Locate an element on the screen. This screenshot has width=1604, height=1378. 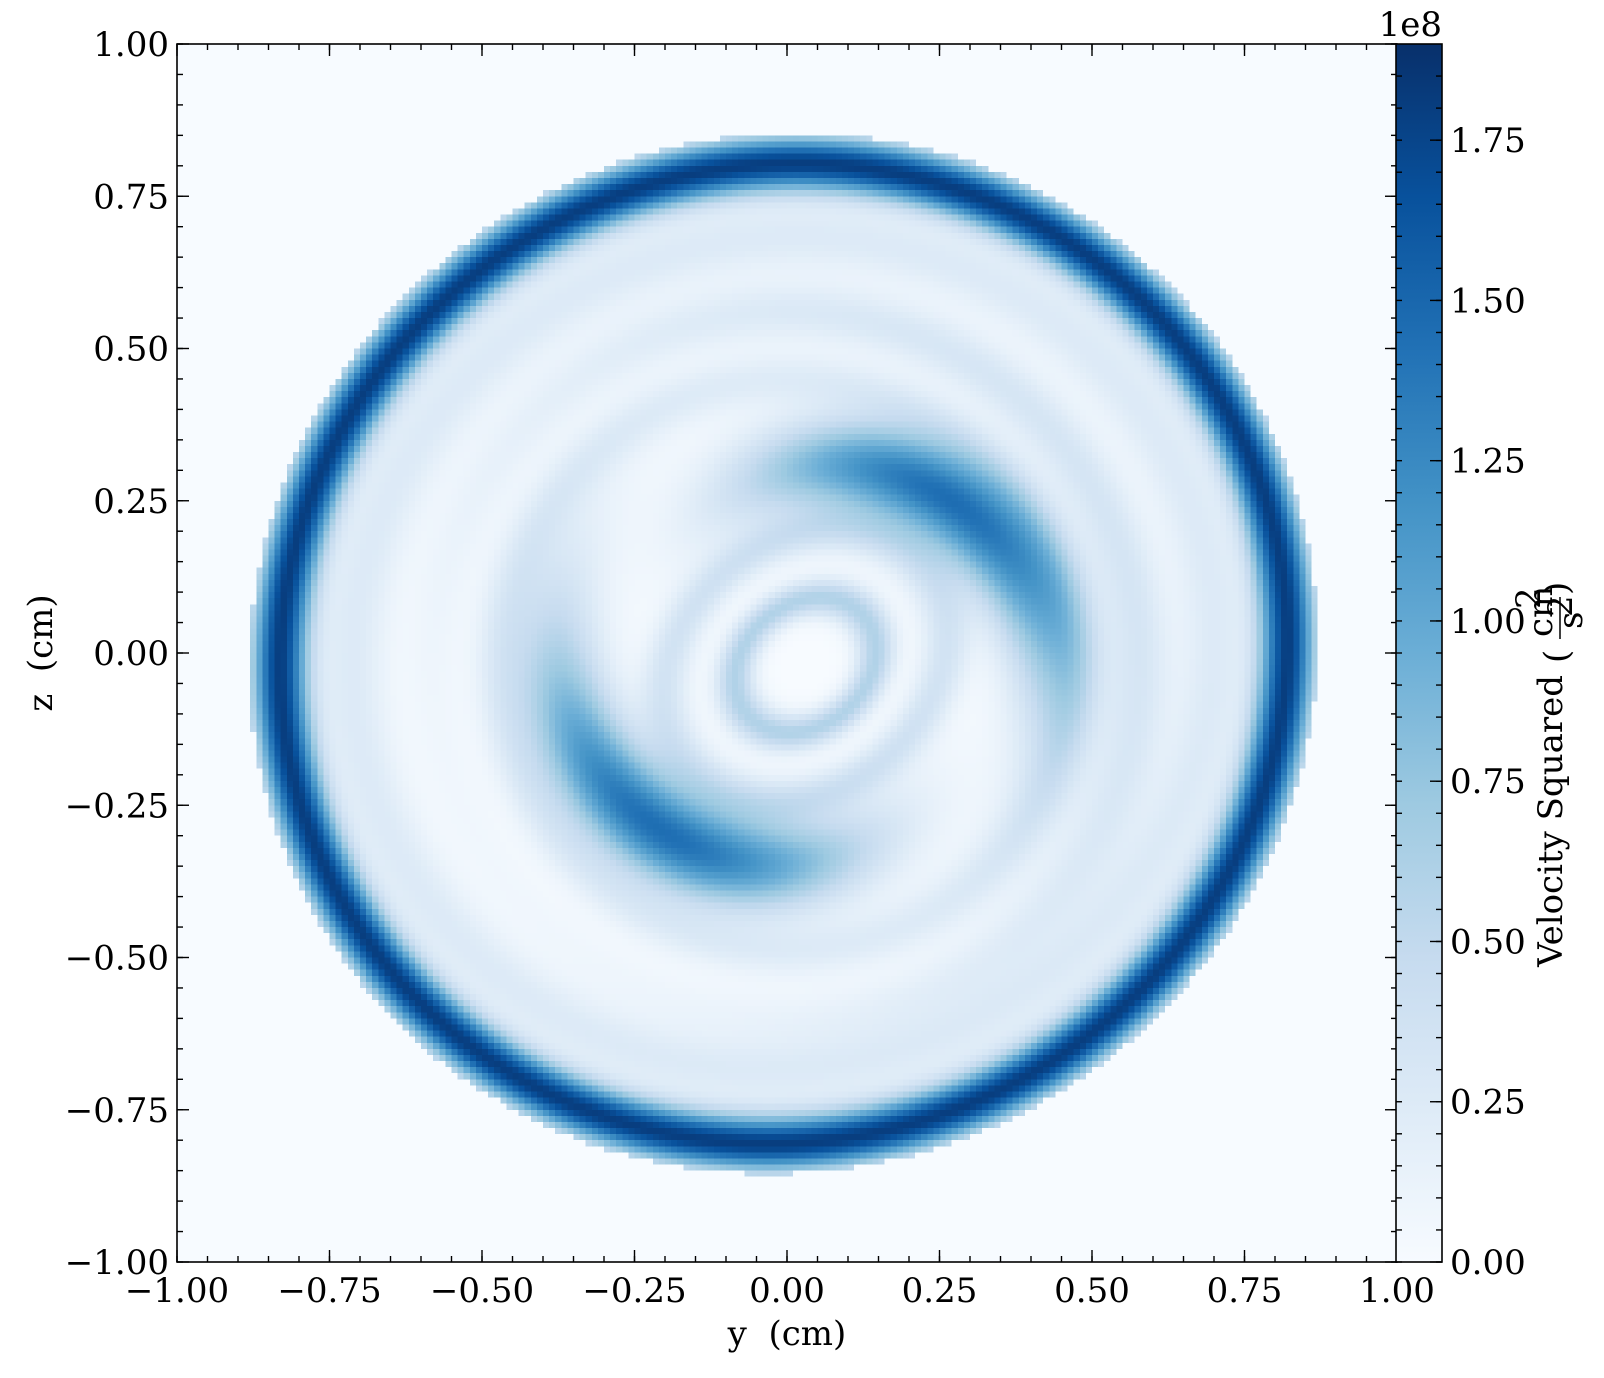
x-tick-label: −0.75 is located at coordinates (329, 1291).